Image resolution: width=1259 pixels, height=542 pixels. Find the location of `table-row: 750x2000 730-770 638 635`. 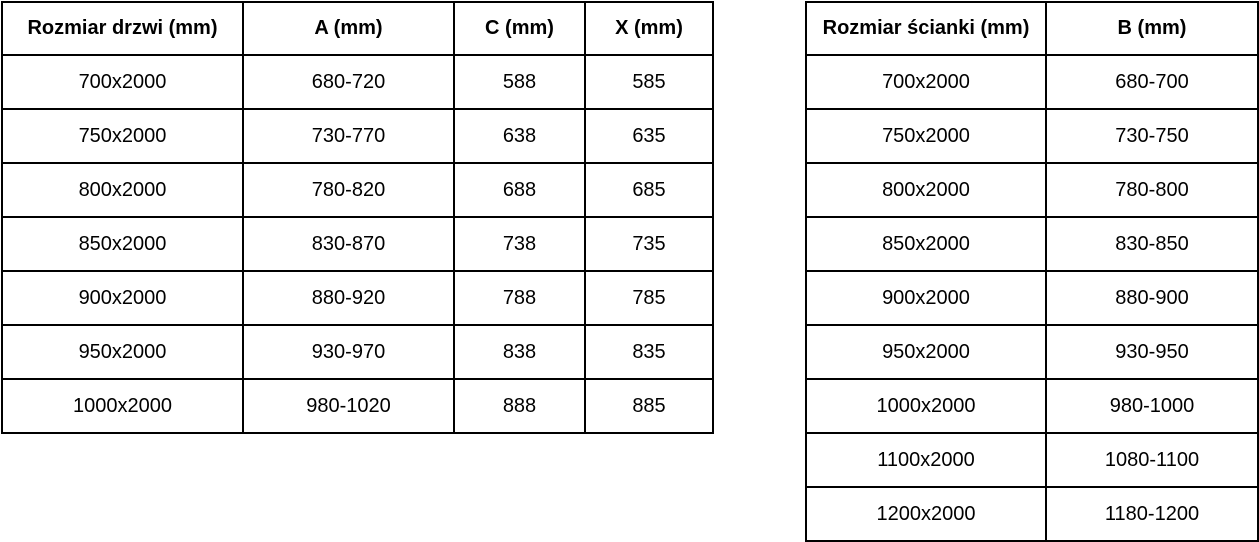

table-row: 750x2000 730-770 638 635 is located at coordinates (357, 136).